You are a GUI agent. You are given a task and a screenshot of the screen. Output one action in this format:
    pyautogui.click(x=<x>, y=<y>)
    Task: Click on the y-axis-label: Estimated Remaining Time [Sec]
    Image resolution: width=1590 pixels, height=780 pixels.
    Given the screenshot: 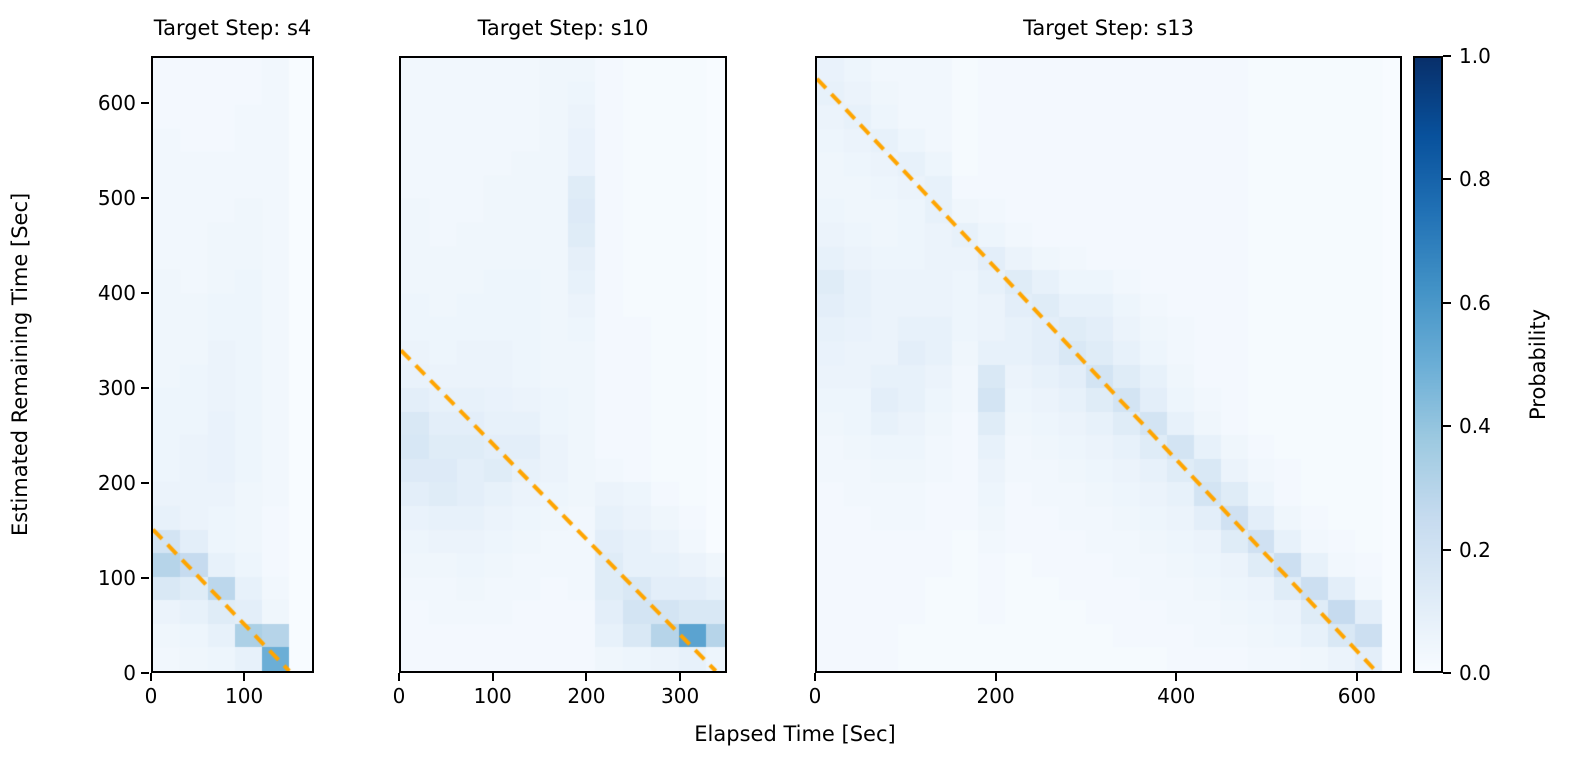 What is the action you would take?
    pyautogui.click(x=20, y=364)
    